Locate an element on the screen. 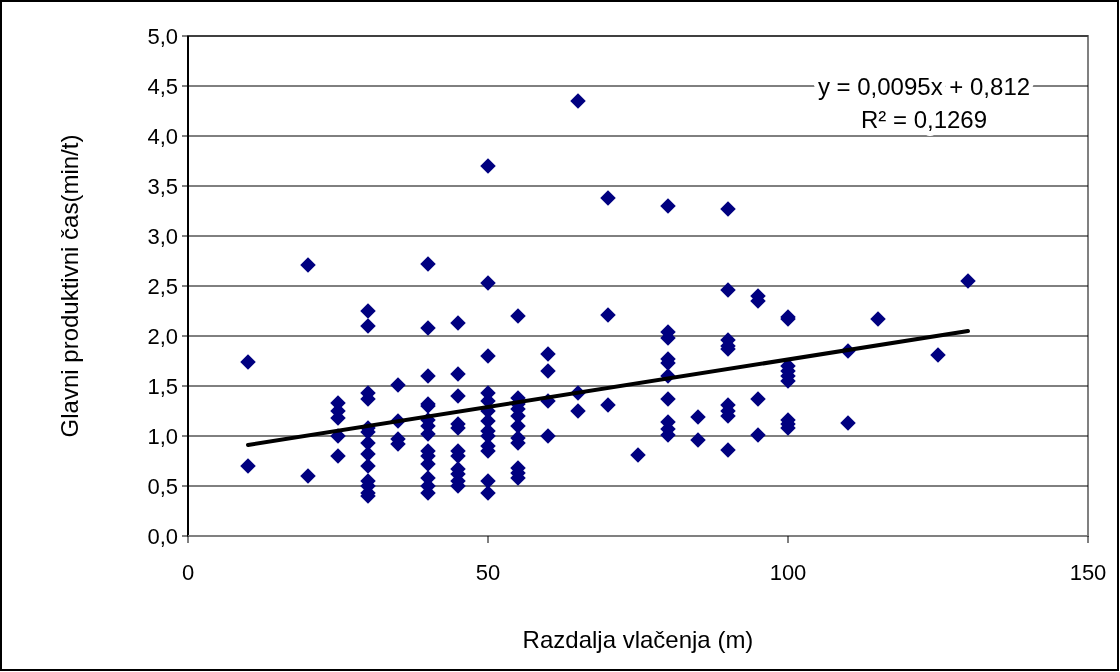 This screenshot has height=672, width=1120. x-tick-label: 0 is located at coordinates (188, 572).